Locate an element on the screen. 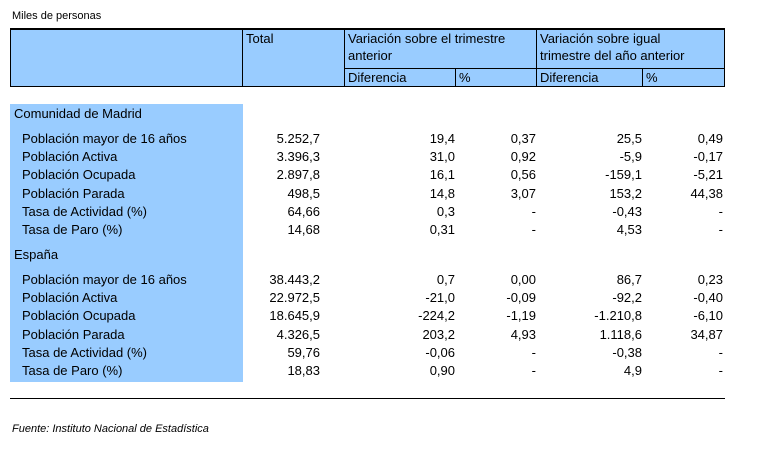  cell-total: 3.396,3 is located at coordinates (298, 157).